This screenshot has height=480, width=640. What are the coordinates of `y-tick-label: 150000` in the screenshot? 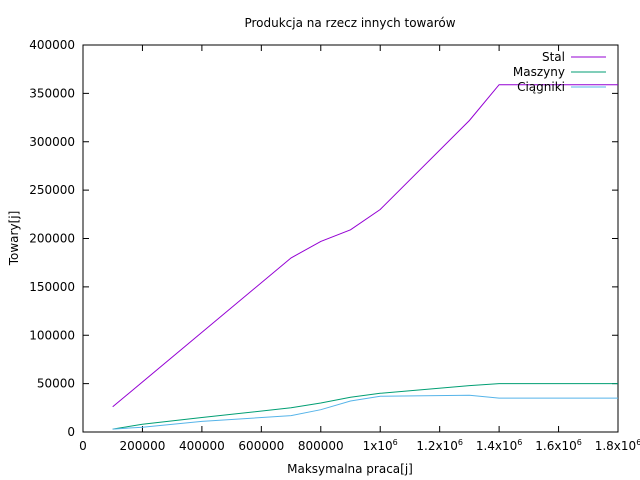 It's located at (52, 287).